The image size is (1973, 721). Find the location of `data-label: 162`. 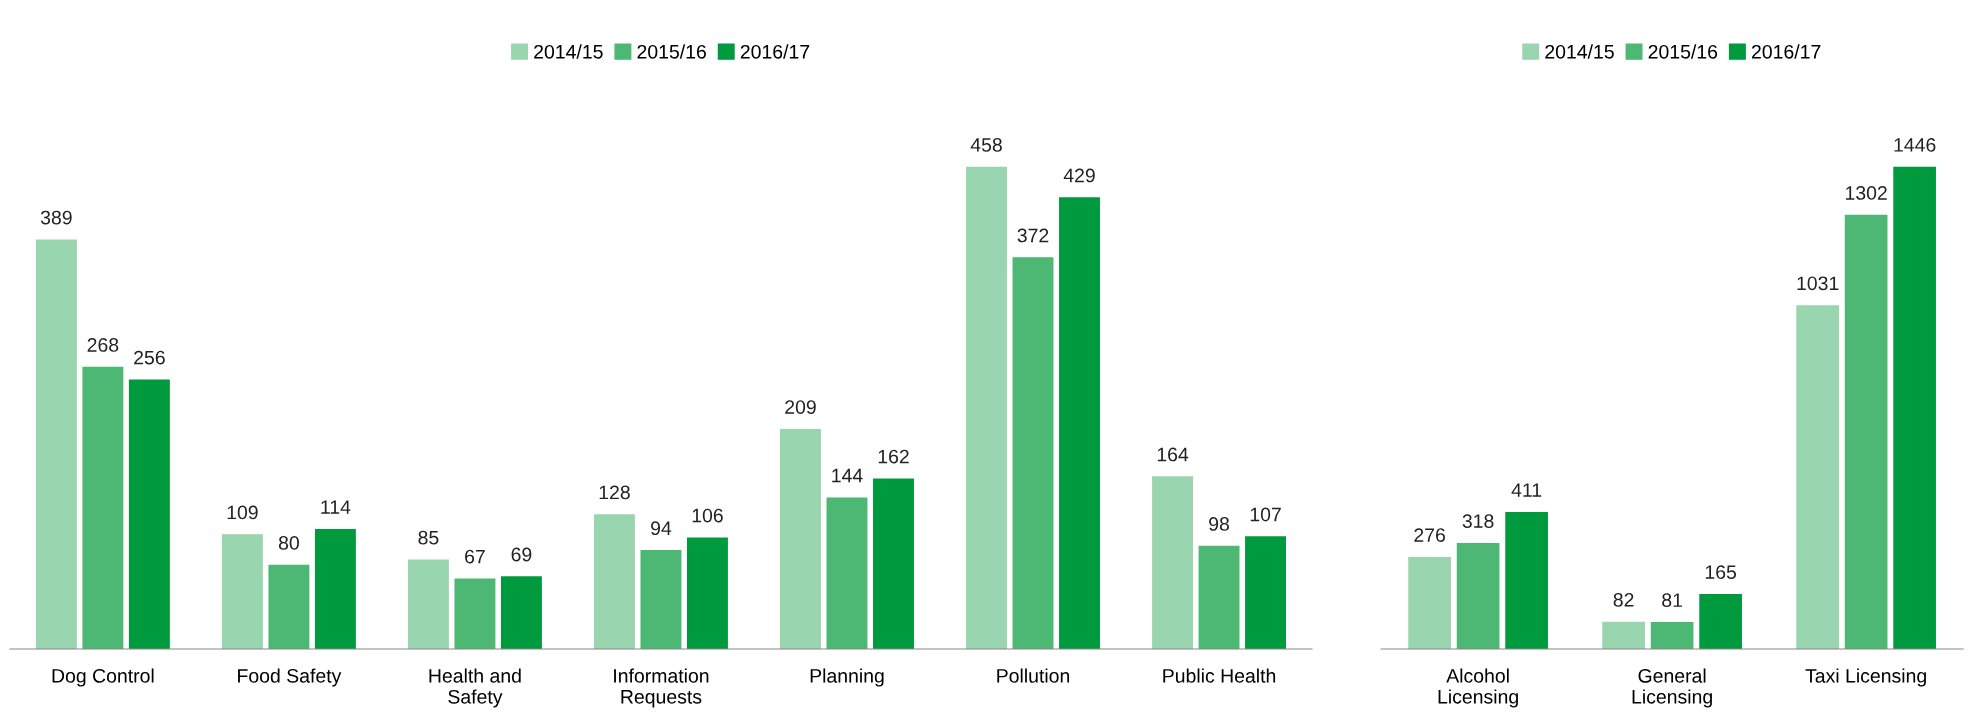

data-label: 162 is located at coordinates (893, 456).